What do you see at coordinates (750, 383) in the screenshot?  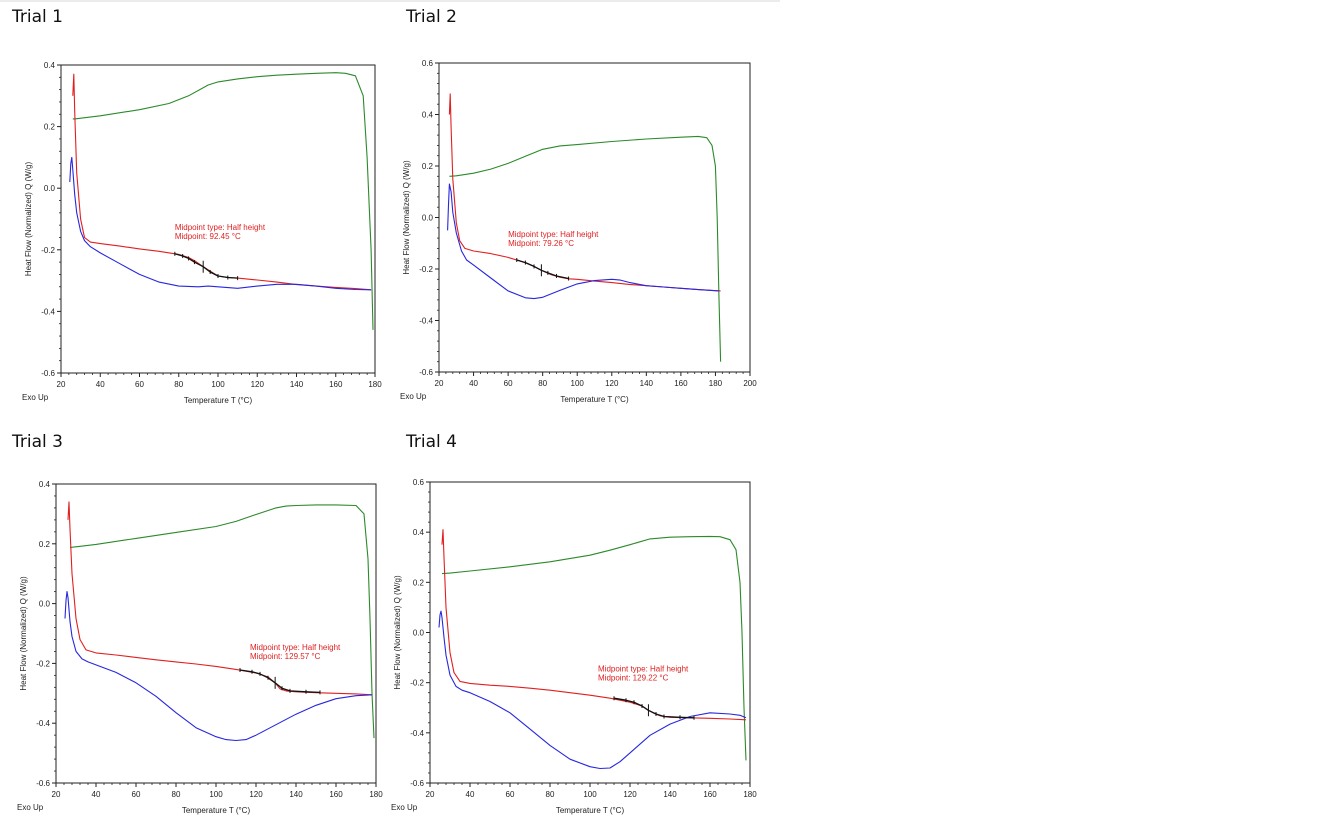 I see `x-tick-label: 200` at bounding box center [750, 383].